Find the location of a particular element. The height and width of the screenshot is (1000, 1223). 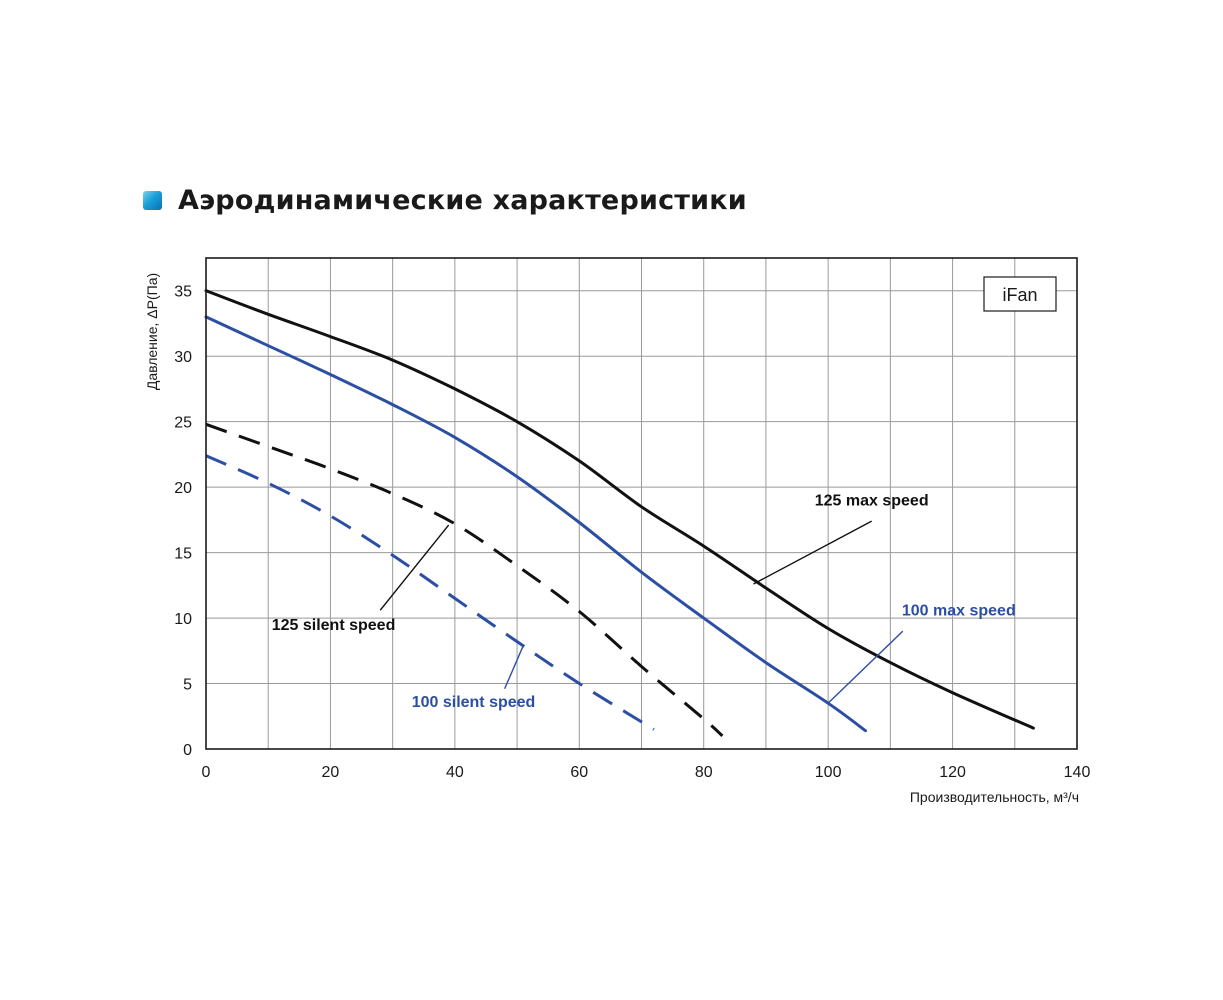

series-line-100-silent-speed is located at coordinates (430, 592).